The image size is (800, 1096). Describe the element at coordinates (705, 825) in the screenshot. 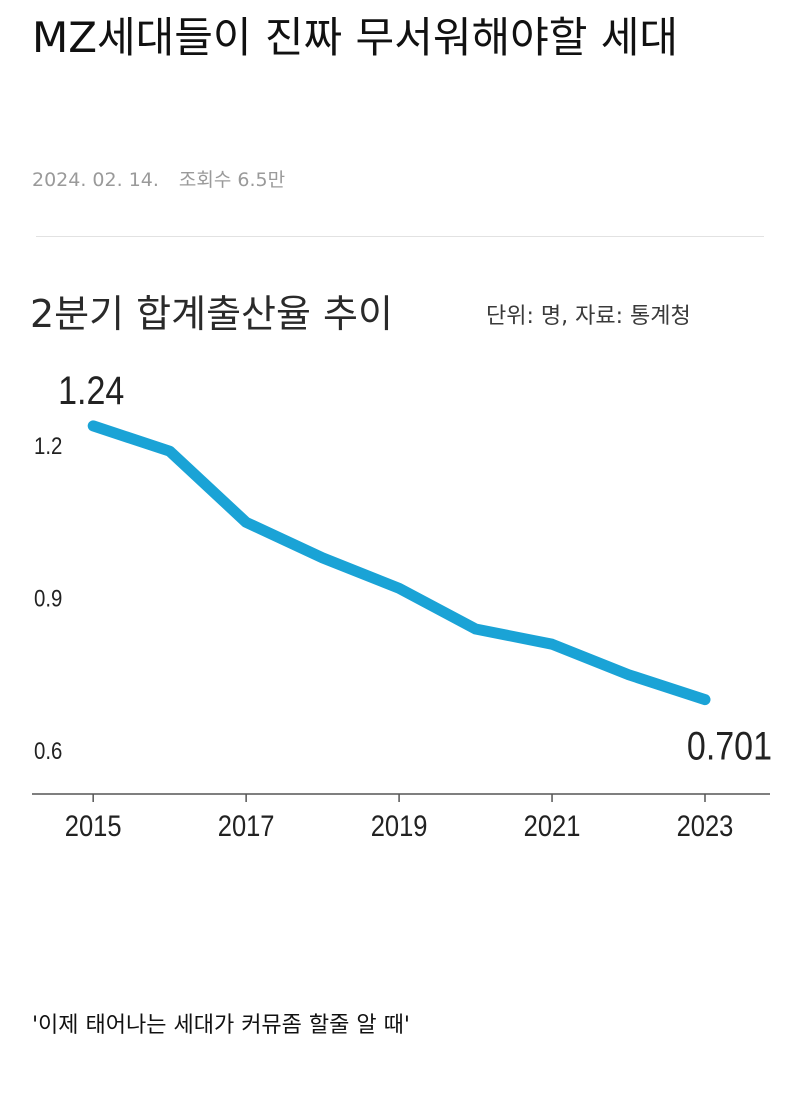

I see `x-tick-label: 2023` at that location.